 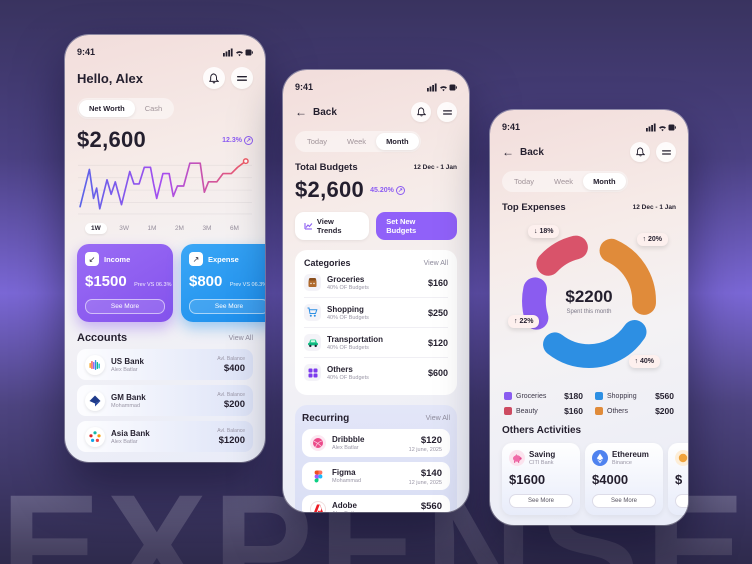 I want to click on recurring-row: AdobeAlex Batlar $56012 june, 2025, so click(x=376, y=503).